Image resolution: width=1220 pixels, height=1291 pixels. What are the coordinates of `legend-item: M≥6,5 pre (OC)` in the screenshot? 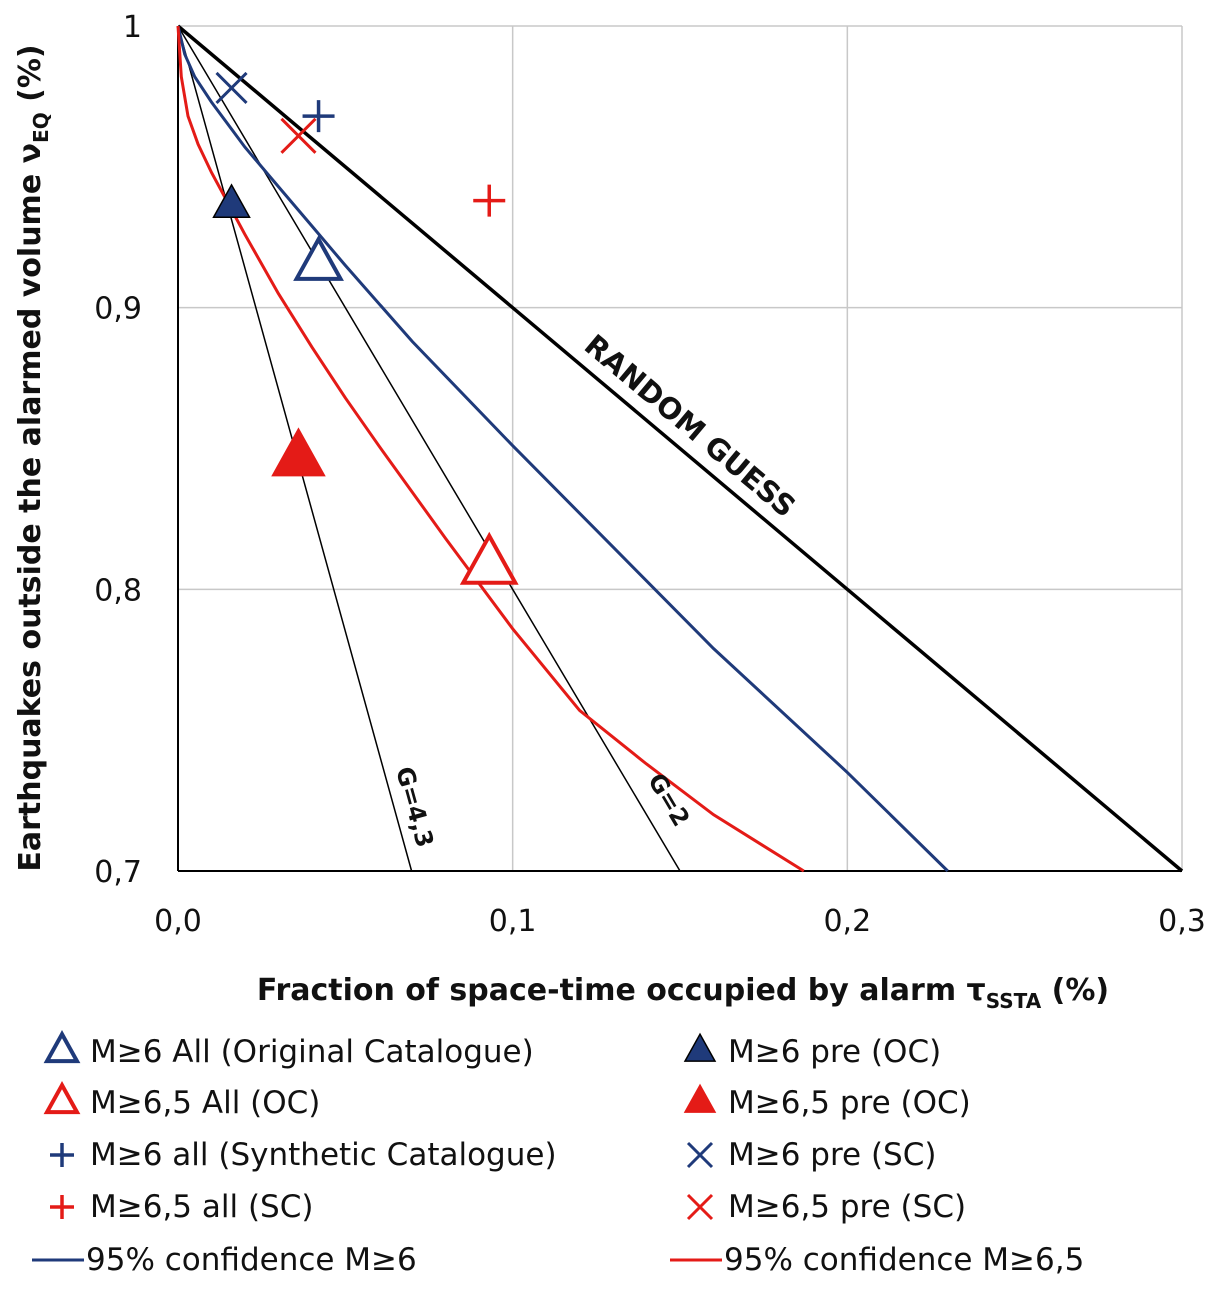 It's located at (827, 1102).